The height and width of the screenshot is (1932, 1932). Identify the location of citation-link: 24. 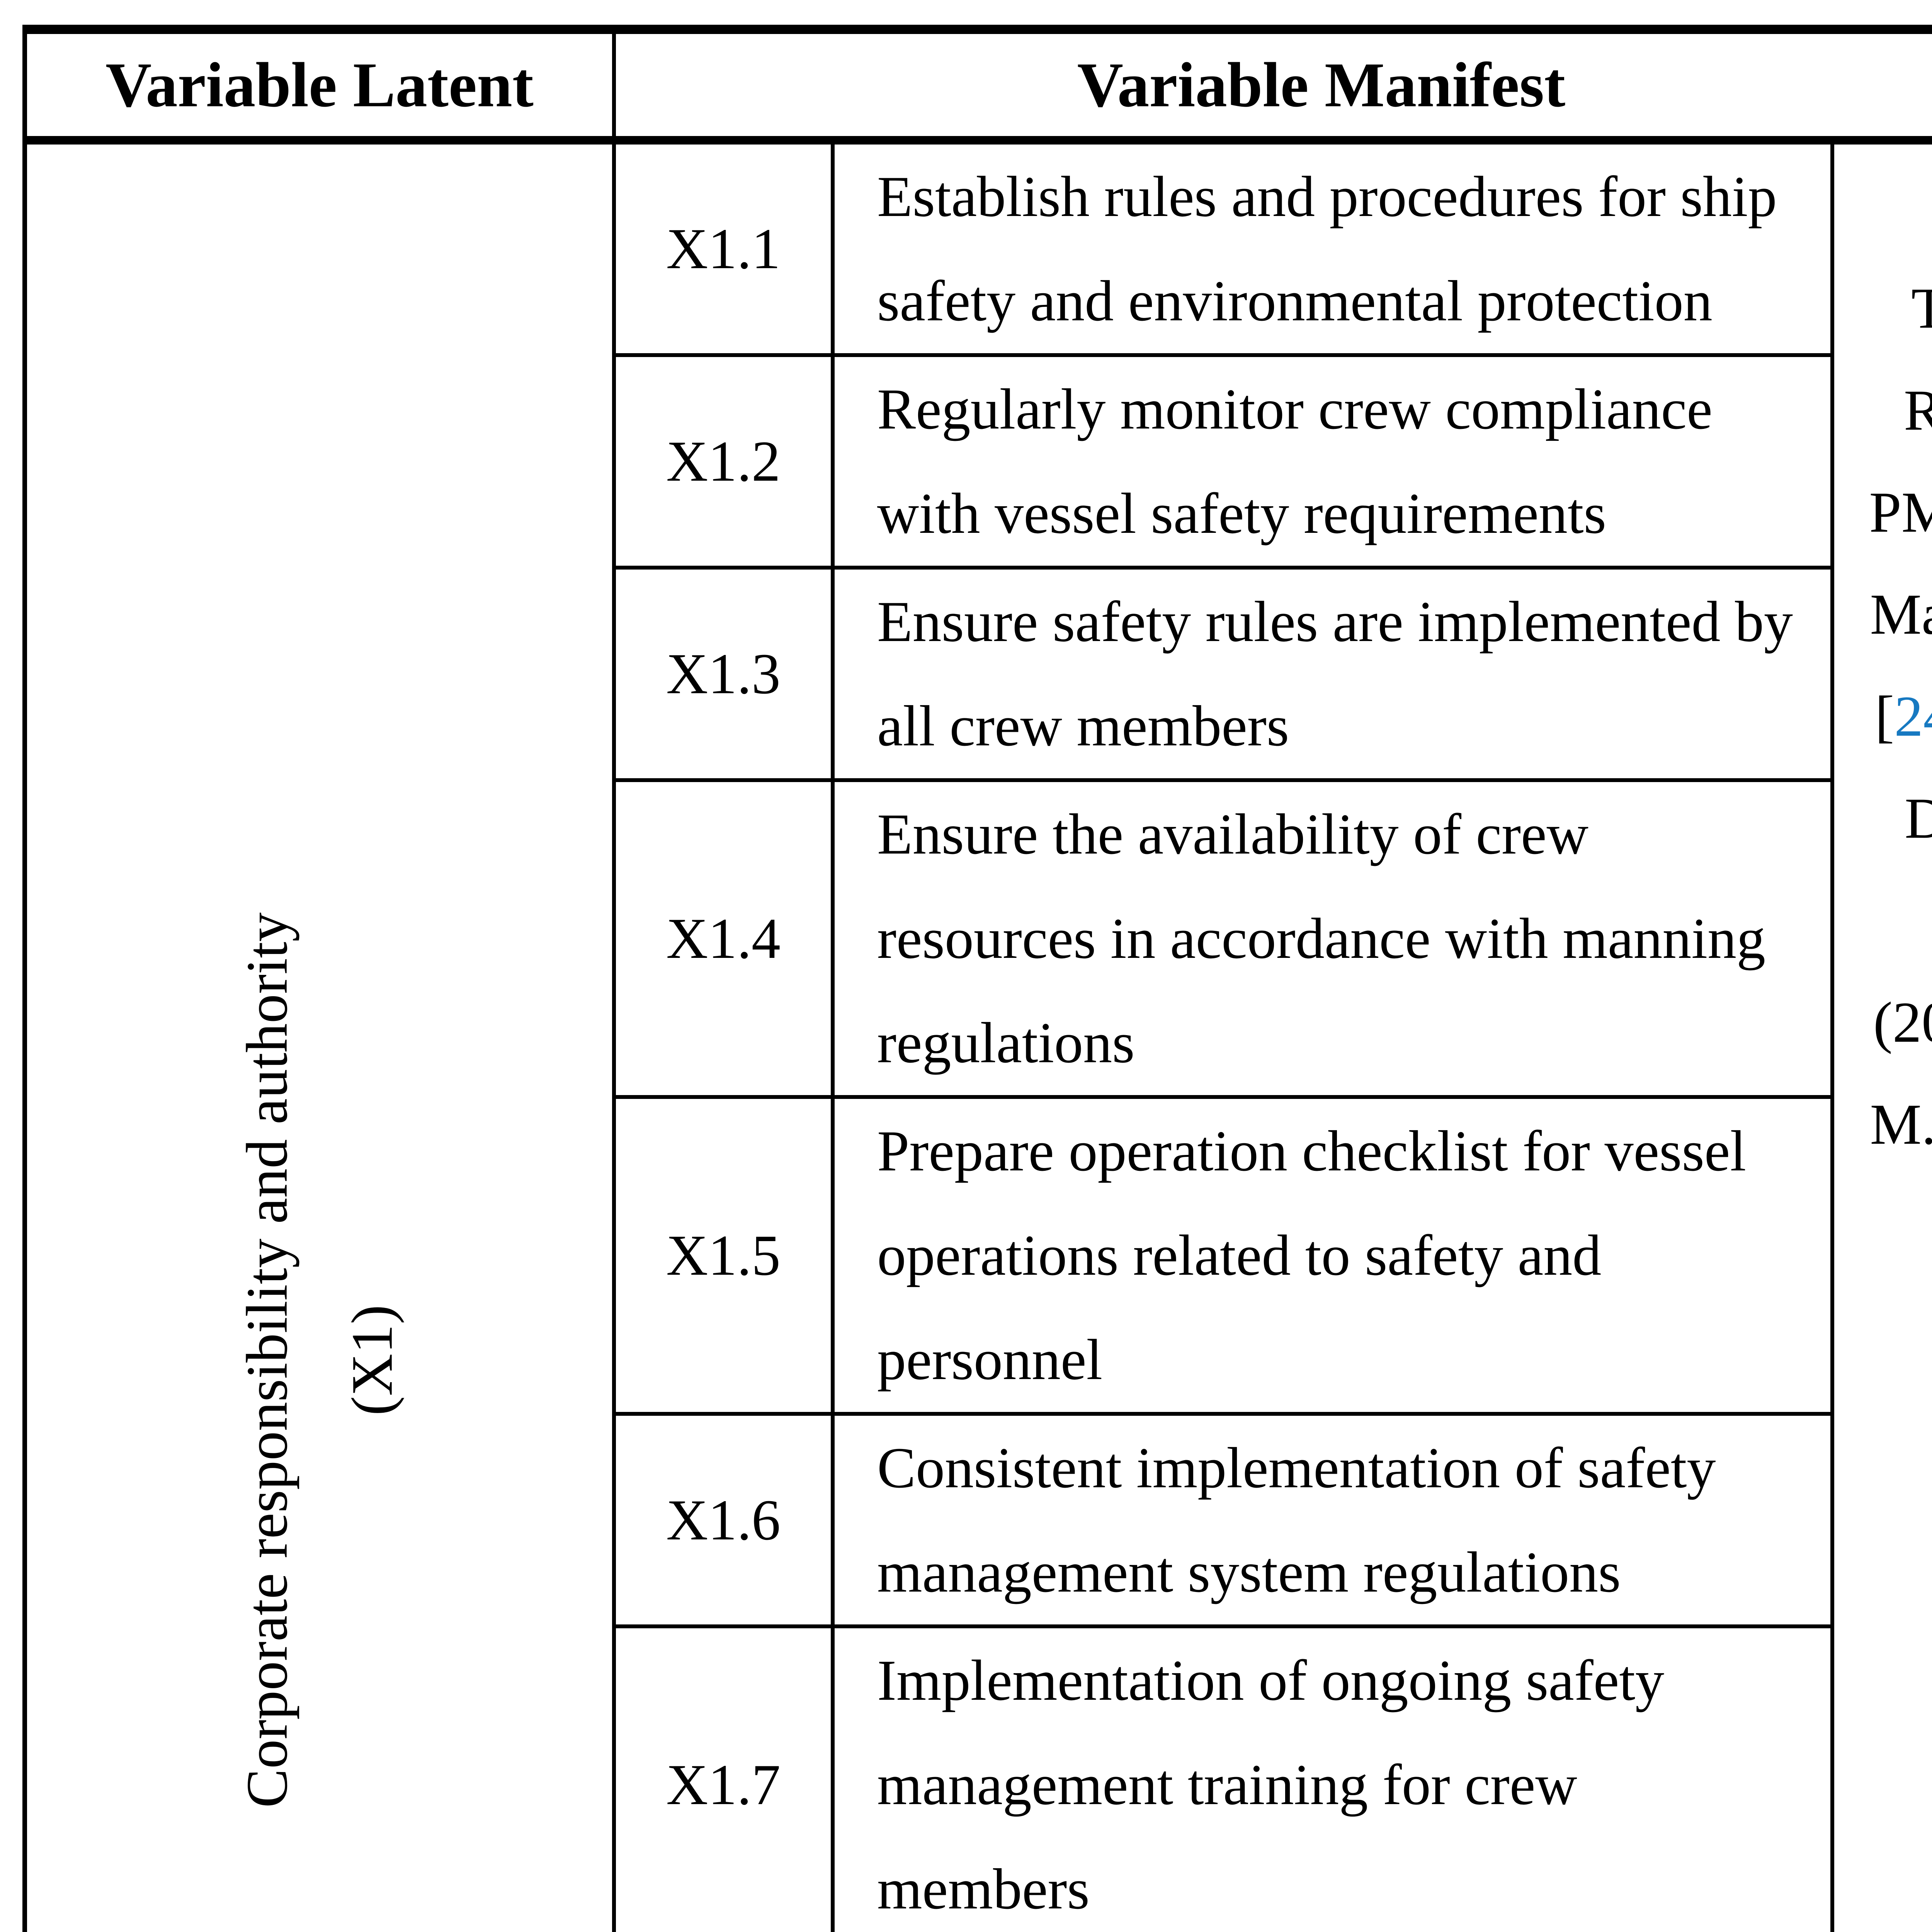
(1913, 716).